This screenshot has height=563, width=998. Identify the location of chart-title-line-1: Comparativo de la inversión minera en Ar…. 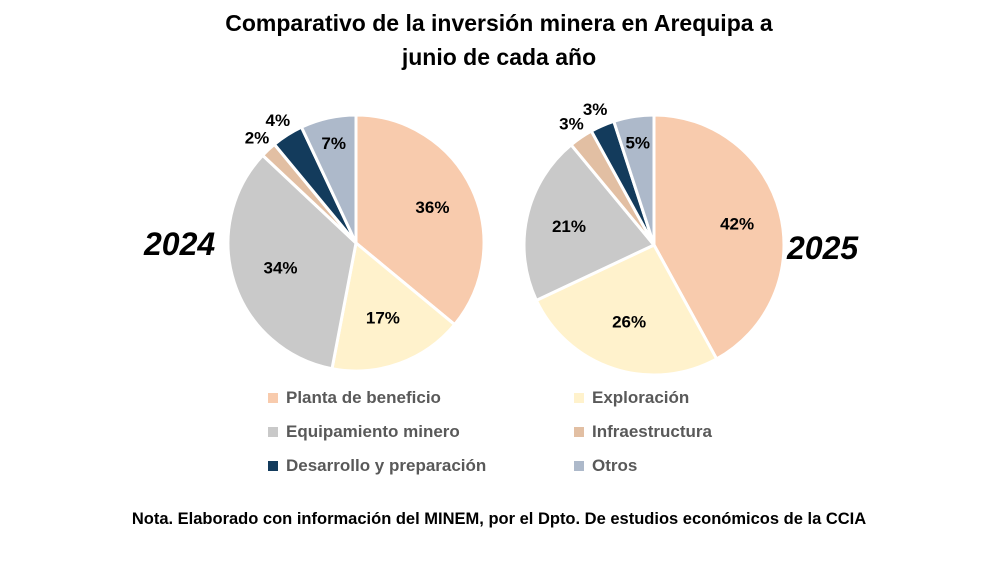
(499, 23).